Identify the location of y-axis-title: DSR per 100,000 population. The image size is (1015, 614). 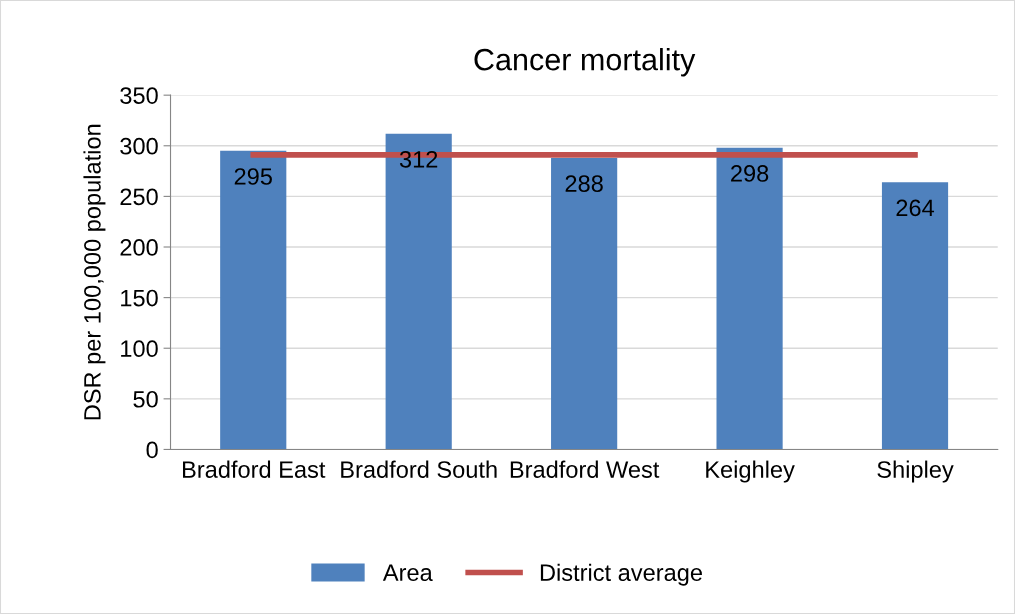
(94, 272).